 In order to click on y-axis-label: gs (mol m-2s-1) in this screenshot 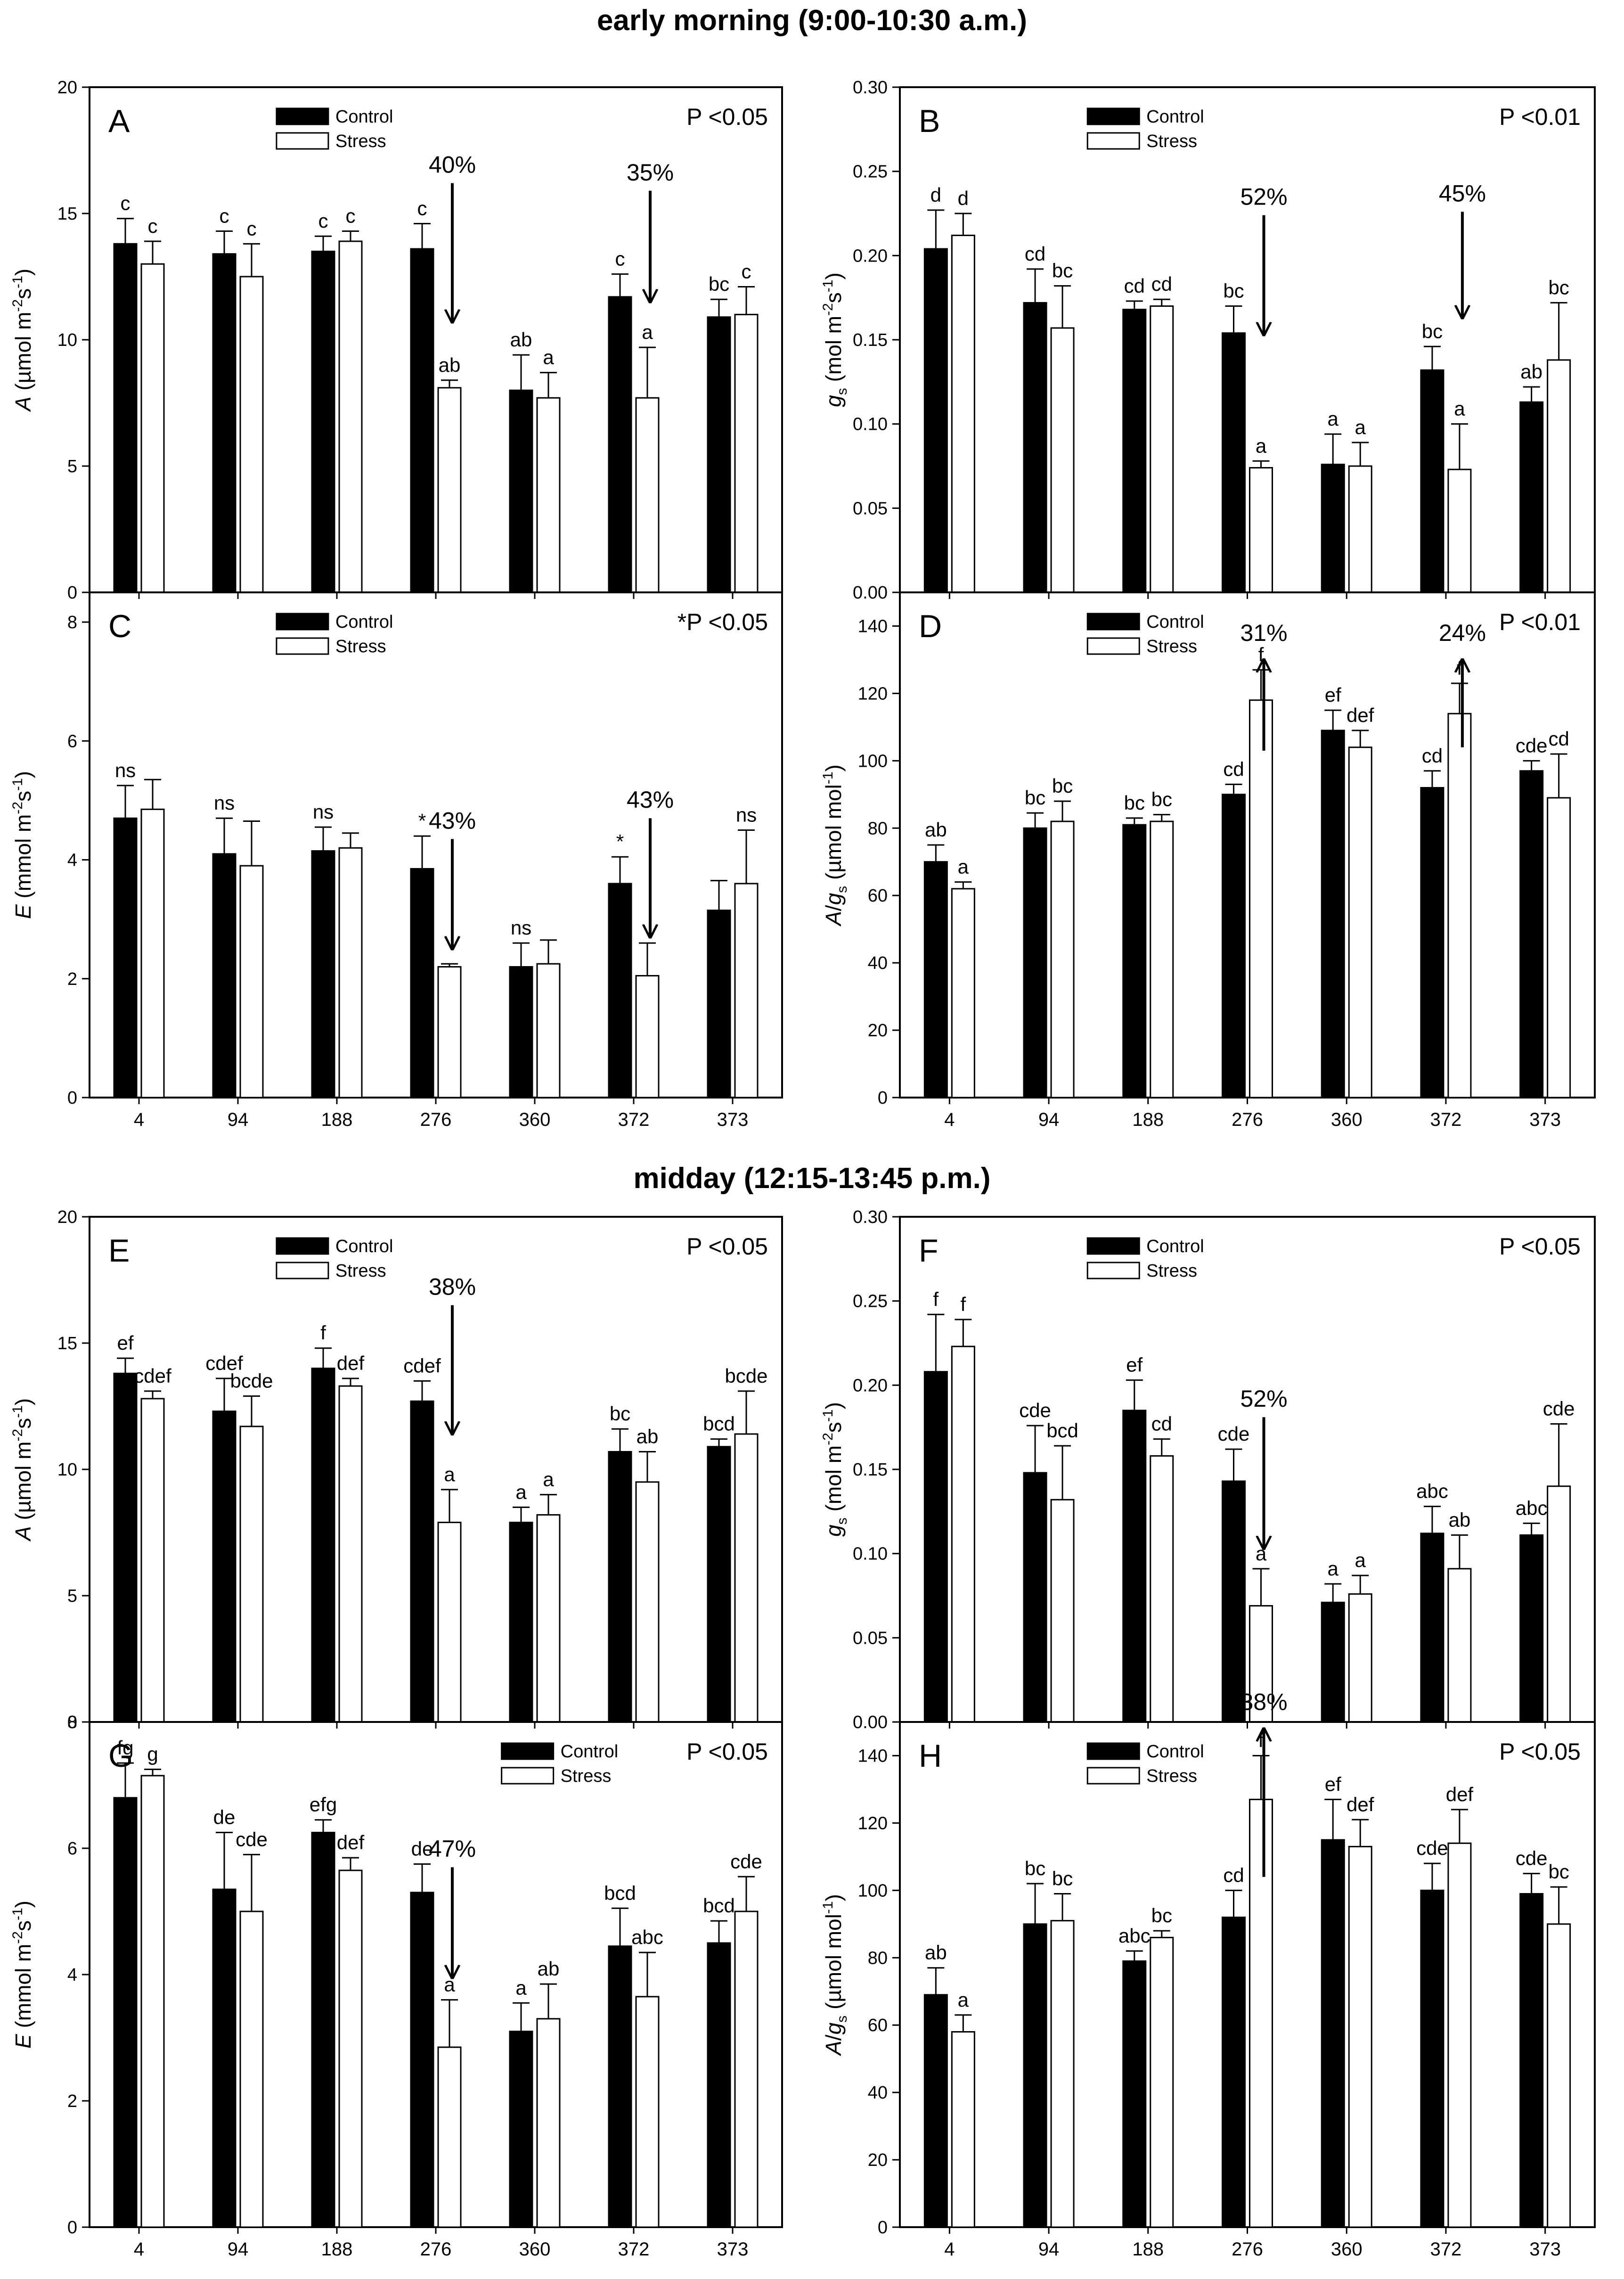, I will do `click(835, 339)`.